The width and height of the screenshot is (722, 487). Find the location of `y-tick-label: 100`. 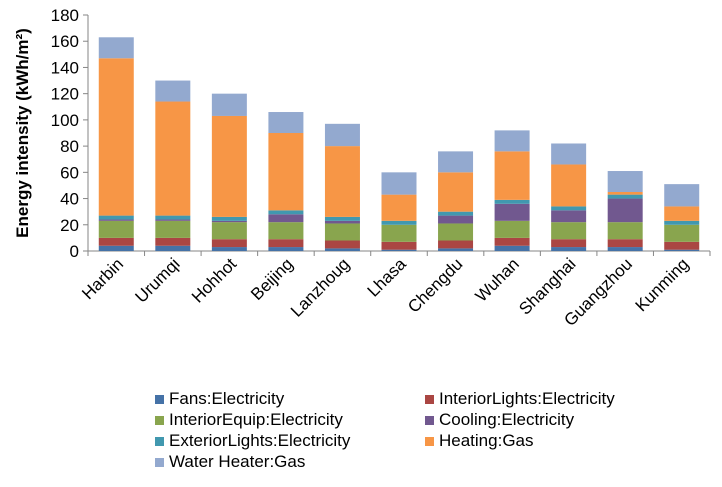

y-tick-label: 100 is located at coordinates (65, 120).